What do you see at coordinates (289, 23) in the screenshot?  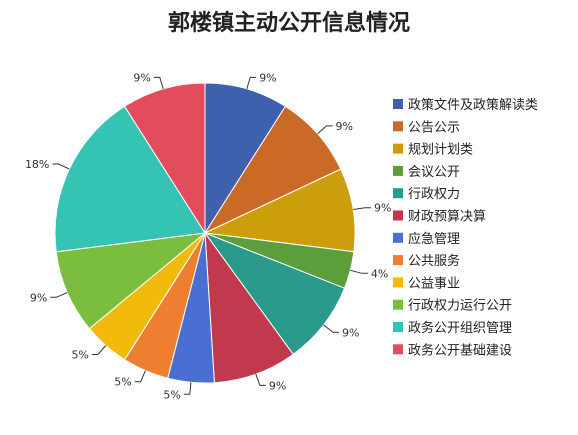 I see `chart-title: 郭楼镇主动公开信息情况` at bounding box center [289, 23].